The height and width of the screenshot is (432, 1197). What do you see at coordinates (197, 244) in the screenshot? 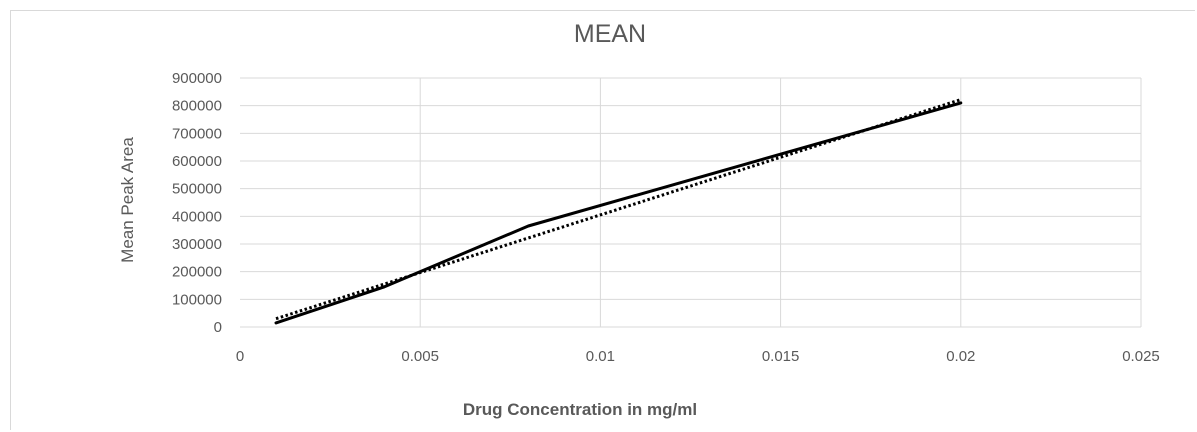
I see `y-tick-label: 300000` at bounding box center [197, 244].